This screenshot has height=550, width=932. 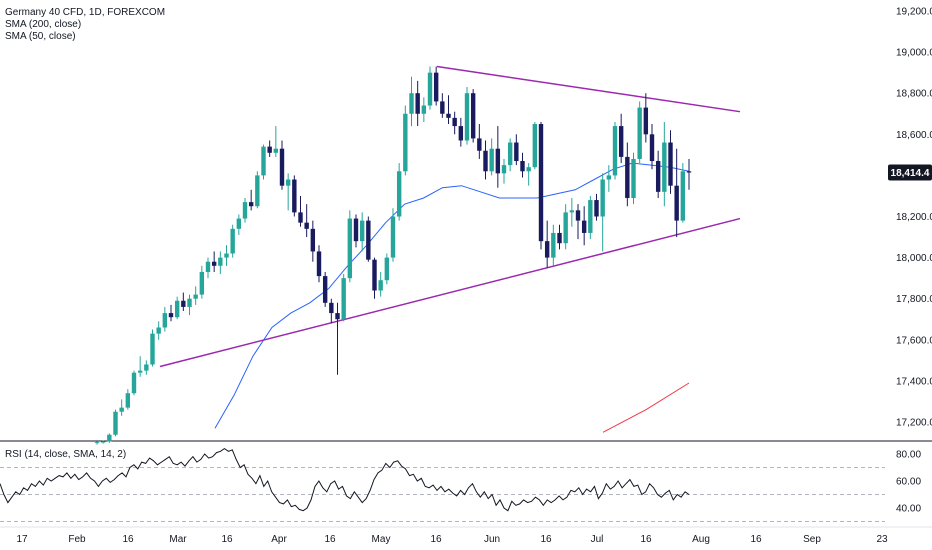 What do you see at coordinates (914, 217) in the screenshot?
I see `price-tick-label: 18,200.0` at bounding box center [914, 217].